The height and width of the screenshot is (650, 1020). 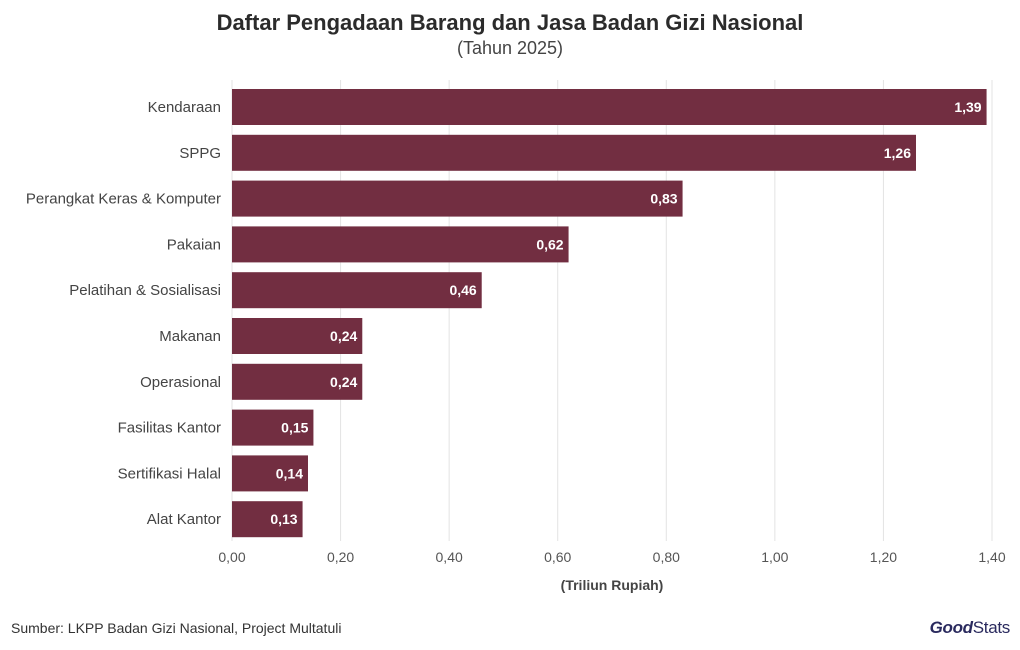 I want to click on x-tick-label: 0,80, so click(x=666, y=557).